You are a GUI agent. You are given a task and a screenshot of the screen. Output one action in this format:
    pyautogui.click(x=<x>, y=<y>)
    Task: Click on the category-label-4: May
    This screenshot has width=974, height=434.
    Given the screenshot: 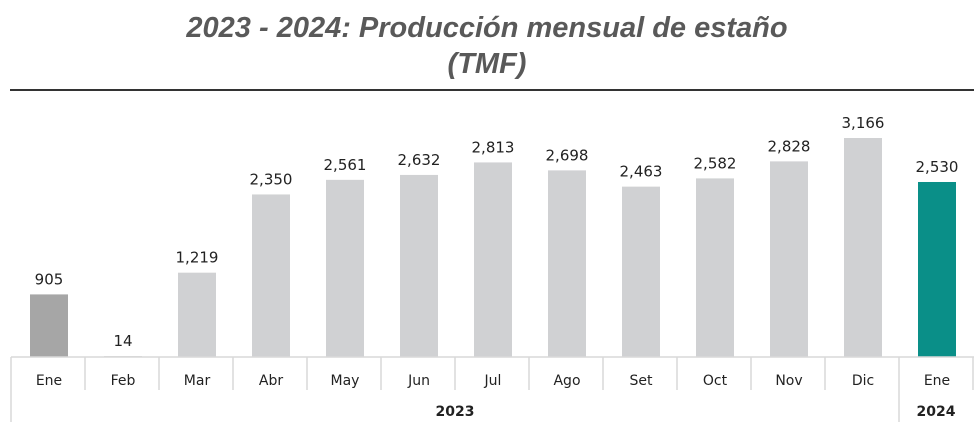 What is the action you would take?
    pyautogui.click(x=345, y=381)
    